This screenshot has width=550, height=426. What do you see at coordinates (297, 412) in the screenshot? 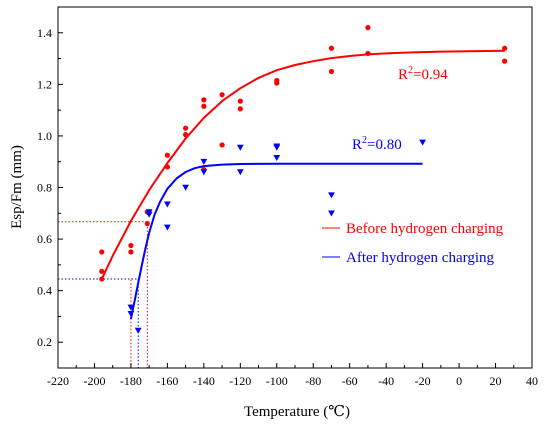
I see `x-axis-label: Temperature (℃)` at bounding box center [297, 412].